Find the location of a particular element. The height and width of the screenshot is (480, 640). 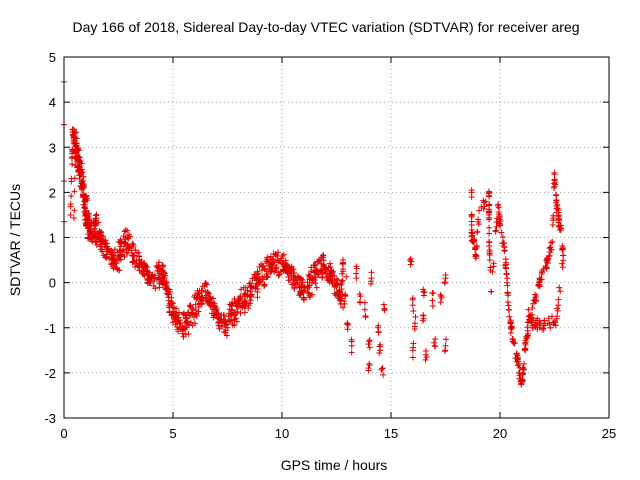

y-axis-label: SDTVAR / TECUs is located at coordinates (15, 240).